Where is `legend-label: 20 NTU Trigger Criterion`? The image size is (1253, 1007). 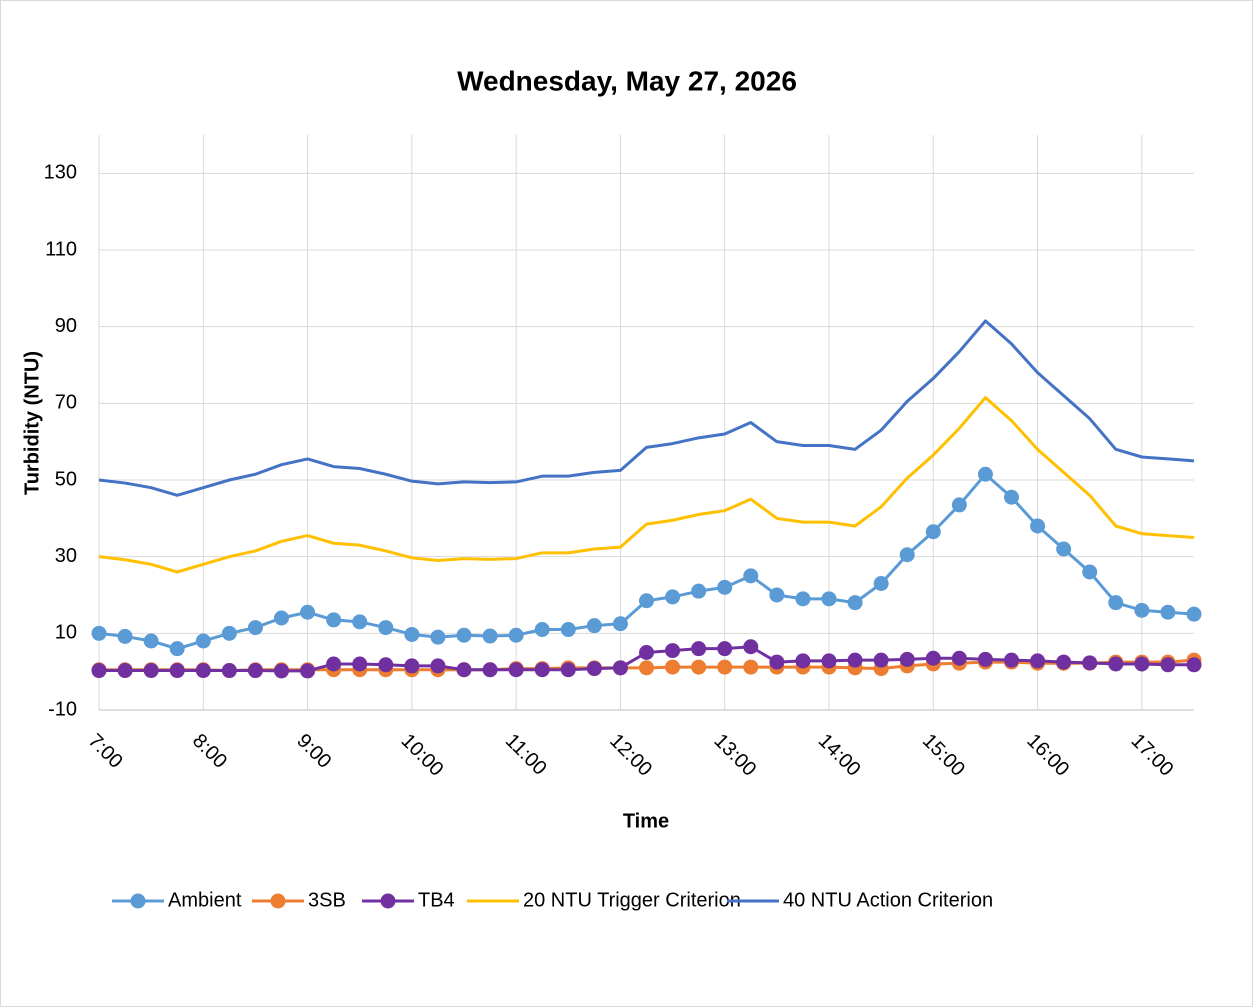
legend-label: 20 NTU Trigger Criterion is located at coordinates (632, 900).